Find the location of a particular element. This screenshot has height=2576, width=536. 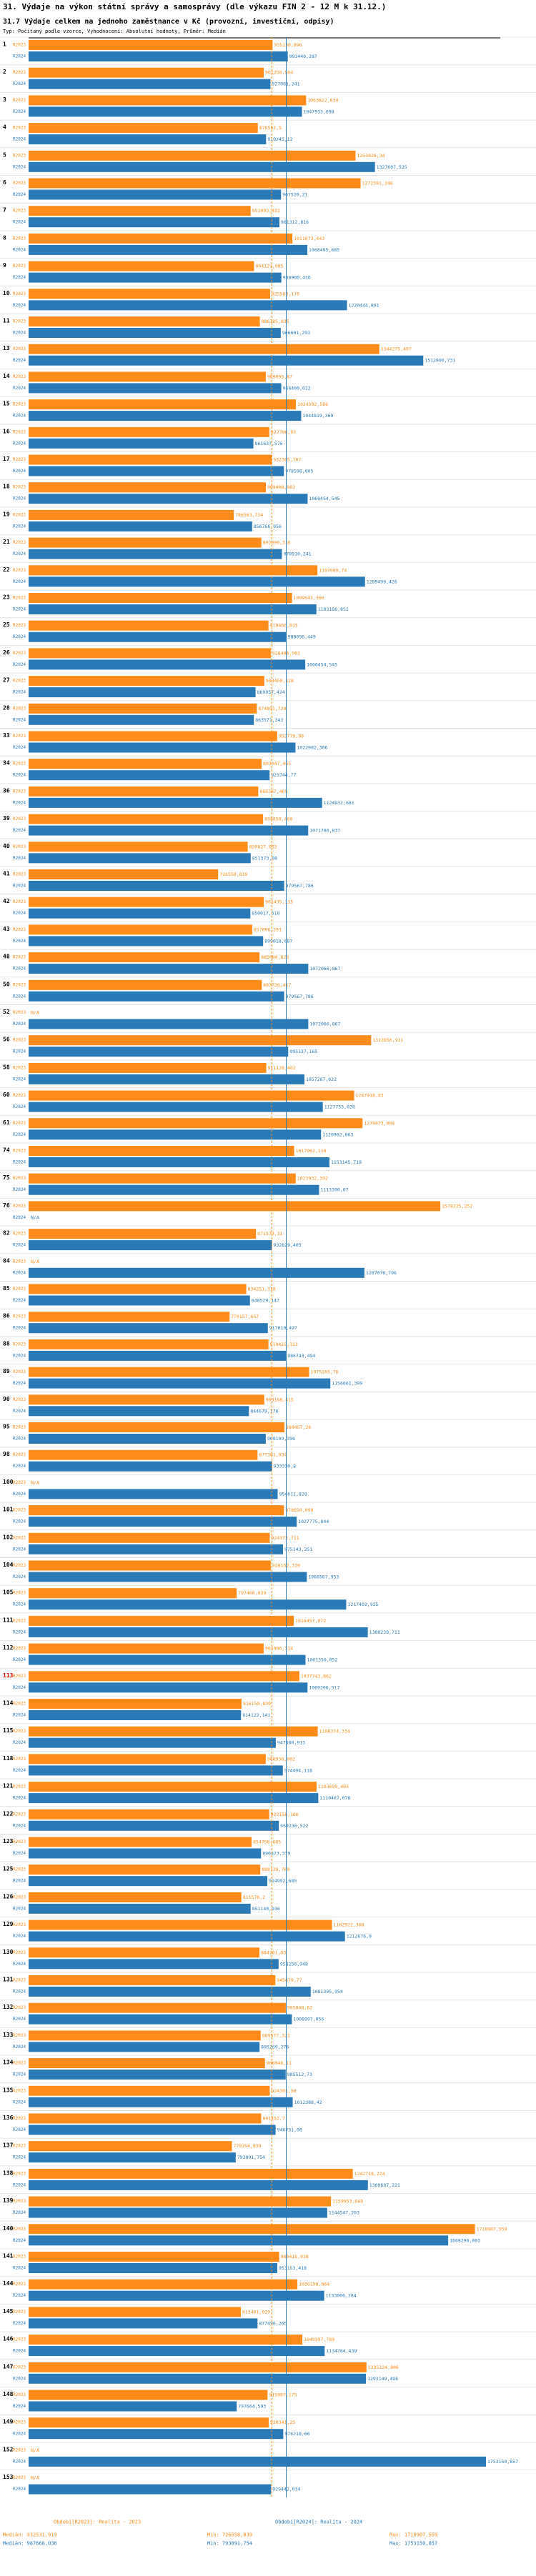

value-label: 779254,839 is located at coordinates (247, 2146).